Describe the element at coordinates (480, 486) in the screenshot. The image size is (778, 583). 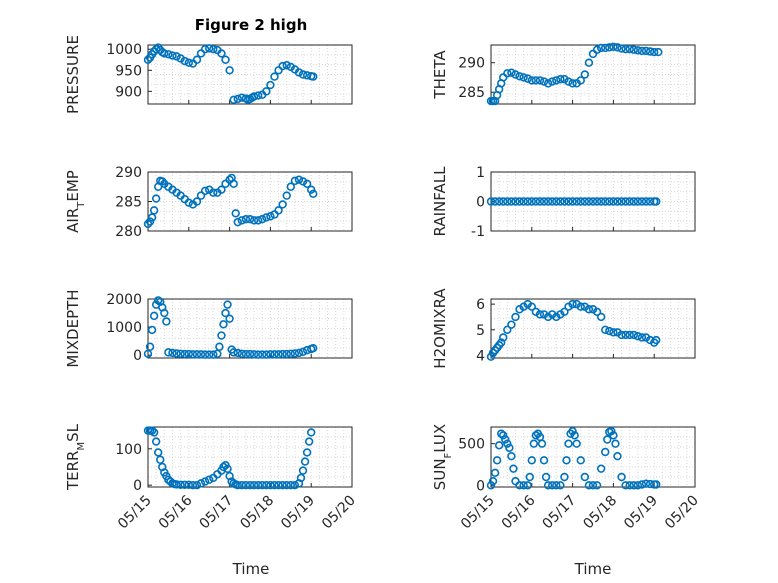
I see `y-tick-label: 0` at that location.